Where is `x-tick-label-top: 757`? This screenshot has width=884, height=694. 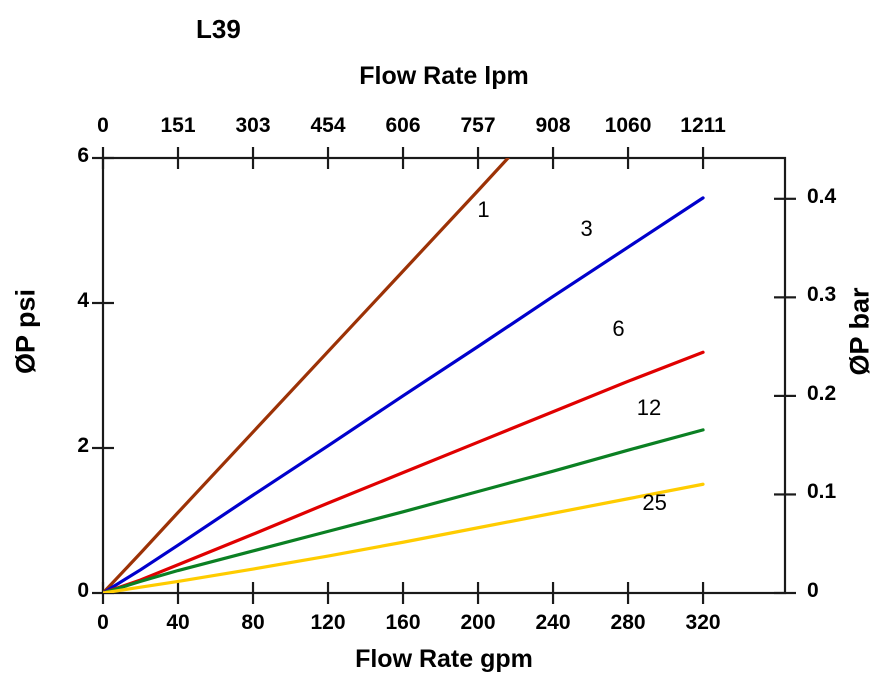
x-tick-label-top: 757 is located at coordinates (478, 125).